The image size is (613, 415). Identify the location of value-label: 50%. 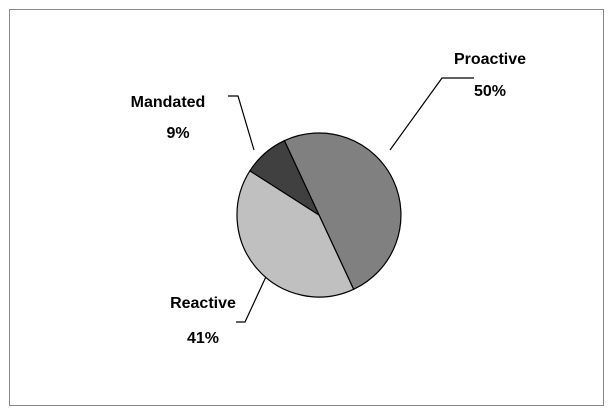
(490, 91).